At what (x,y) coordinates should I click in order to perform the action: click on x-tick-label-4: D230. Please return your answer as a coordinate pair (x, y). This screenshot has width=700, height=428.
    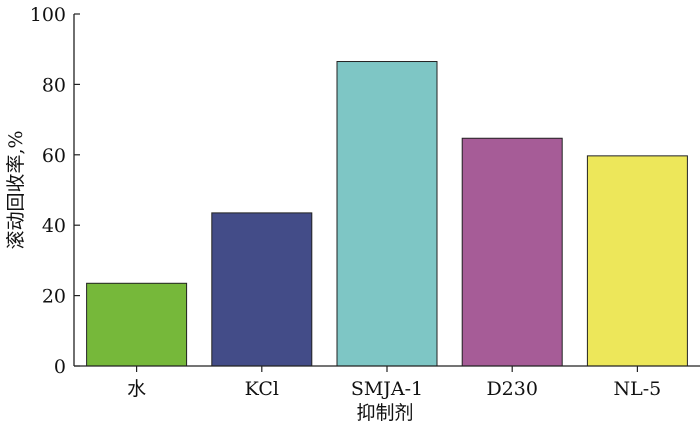
    Looking at the image, I should click on (512, 389).